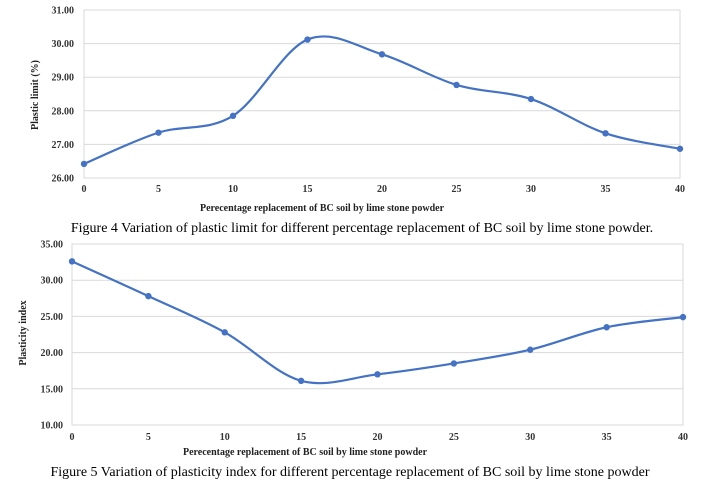  What do you see at coordinates (52, 245) in the screenshot?
I see `y-tick-label: 35.00` at bounding box center [52, 245].